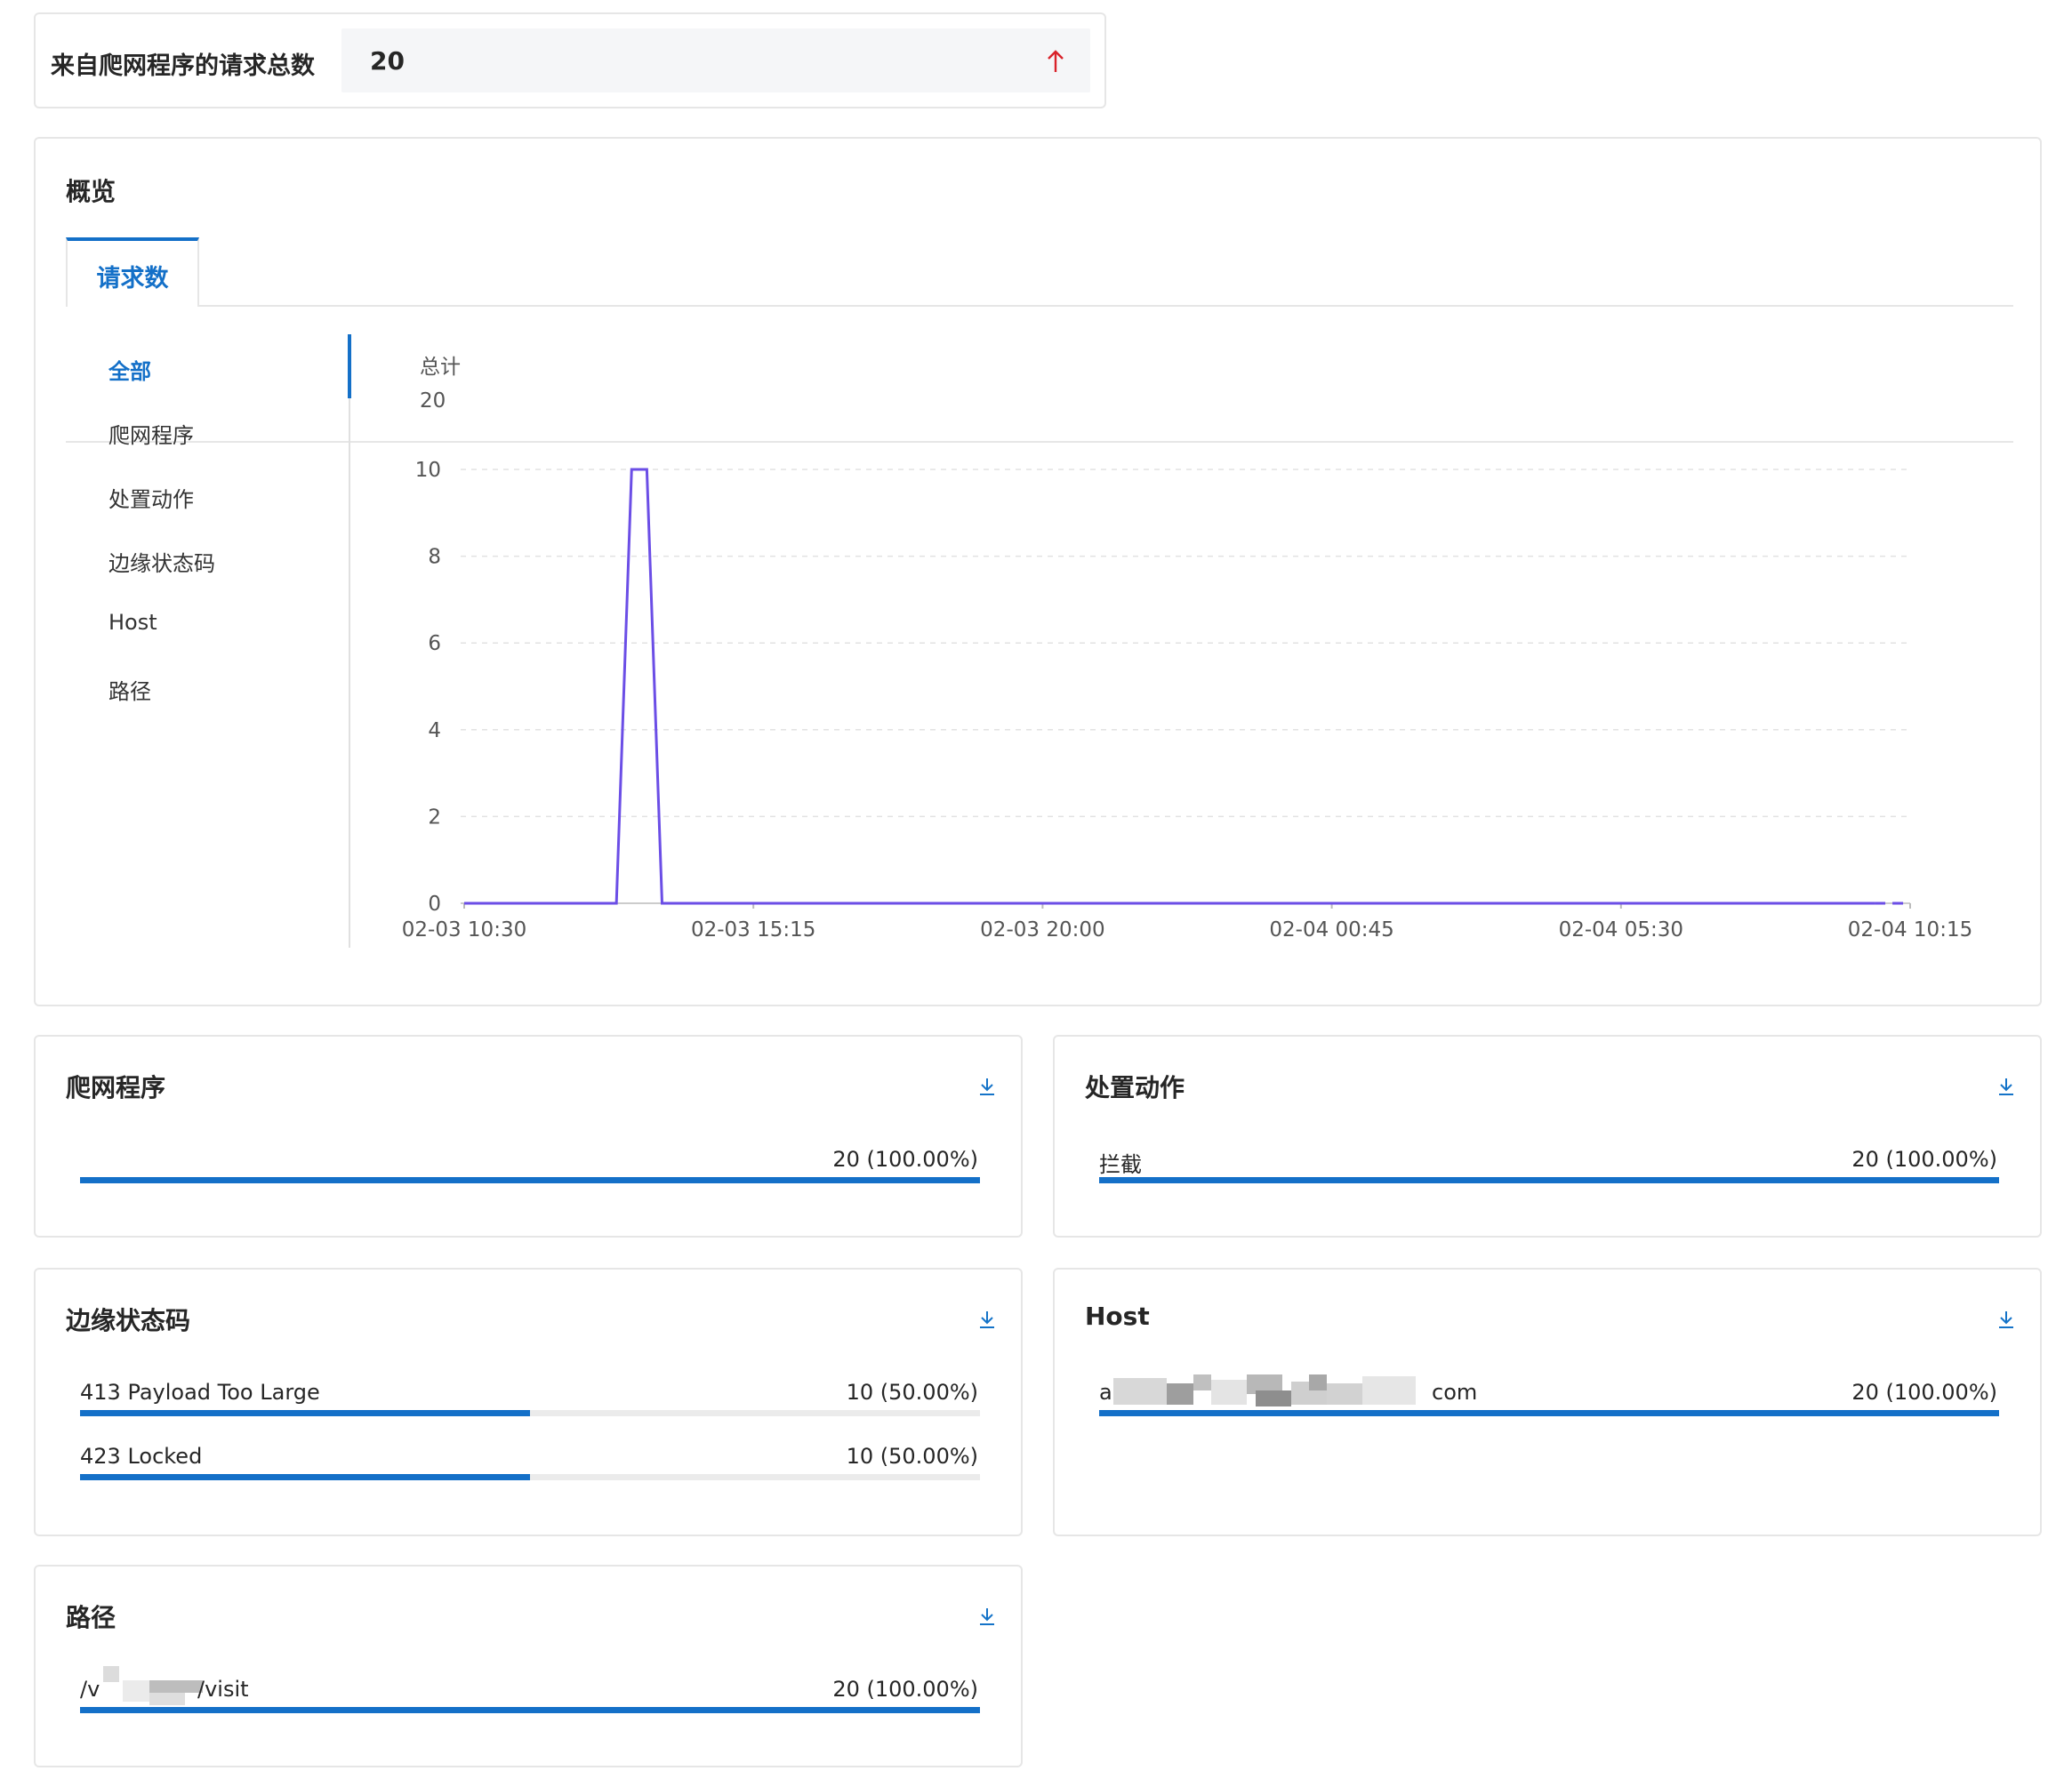 This screenshot has height=1787, width=2072. I want to click on crawler-panel: 爬网程序 20 (100.00%), so click(528, 1136).